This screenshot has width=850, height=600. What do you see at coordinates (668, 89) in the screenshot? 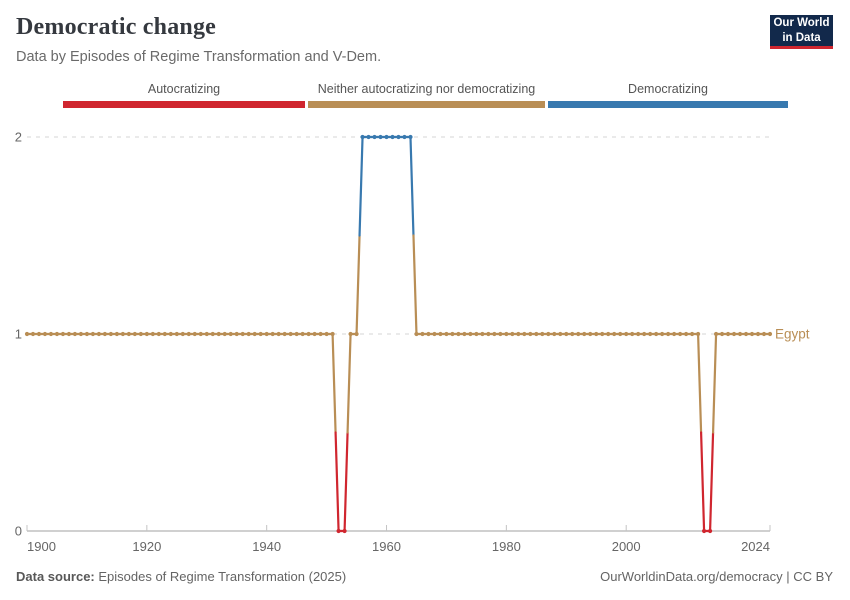
I see `legend-label-democratizing: Democratizing` at bounding box center [668, 89].